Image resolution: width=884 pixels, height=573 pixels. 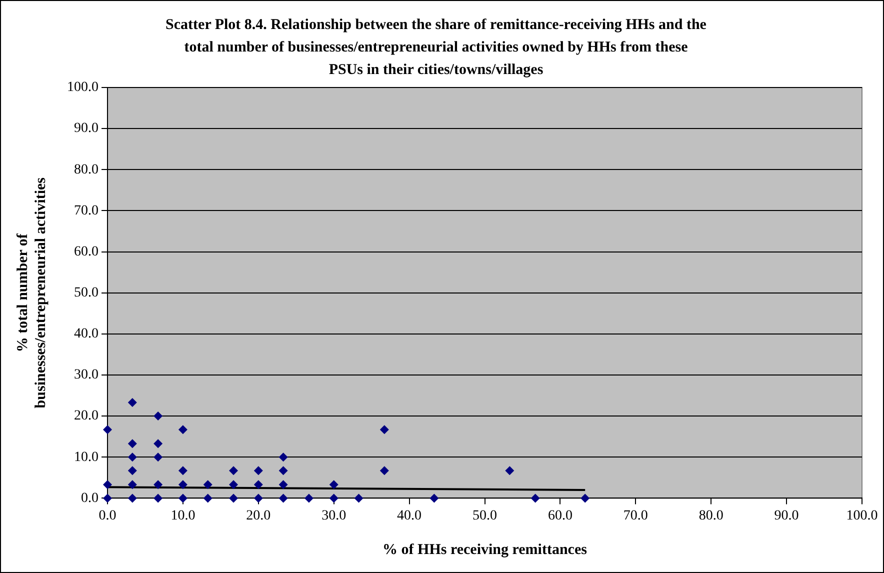 What do you see at coordinates (485, 550) in the screenshot?
I see `x-axis-title: % of HHs receiving remittances` at bounding box center [485, 550].